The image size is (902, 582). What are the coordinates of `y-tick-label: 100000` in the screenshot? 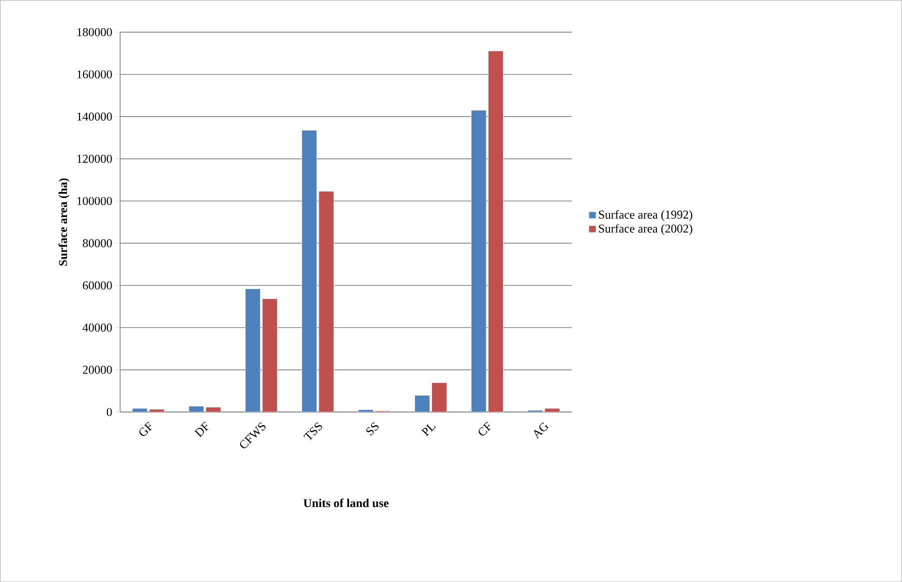 It's located at (94, 200).